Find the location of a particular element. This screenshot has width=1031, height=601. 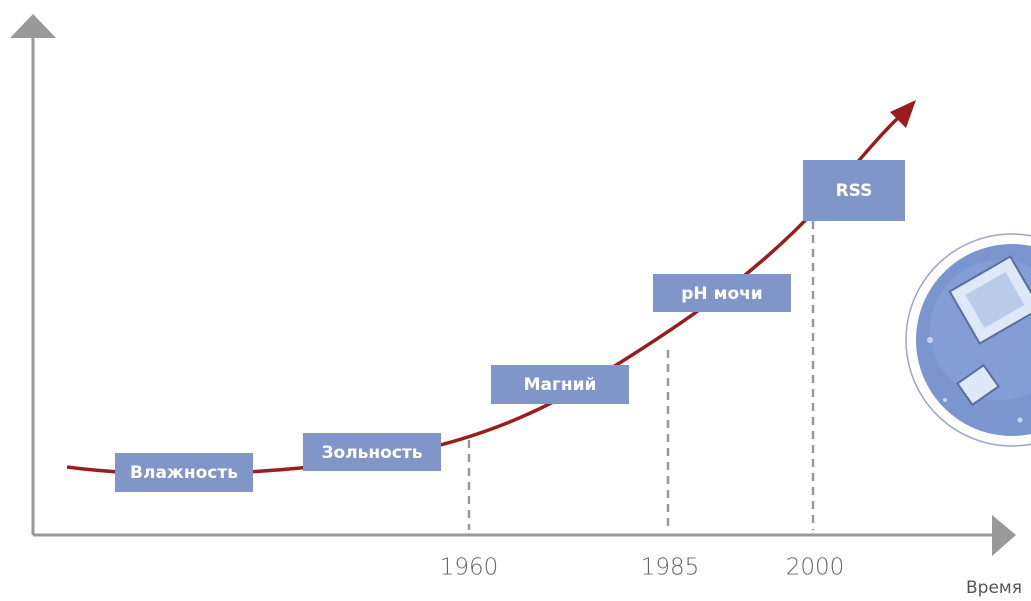

stage-label: pH мочи is located at coordinates (721, 294).